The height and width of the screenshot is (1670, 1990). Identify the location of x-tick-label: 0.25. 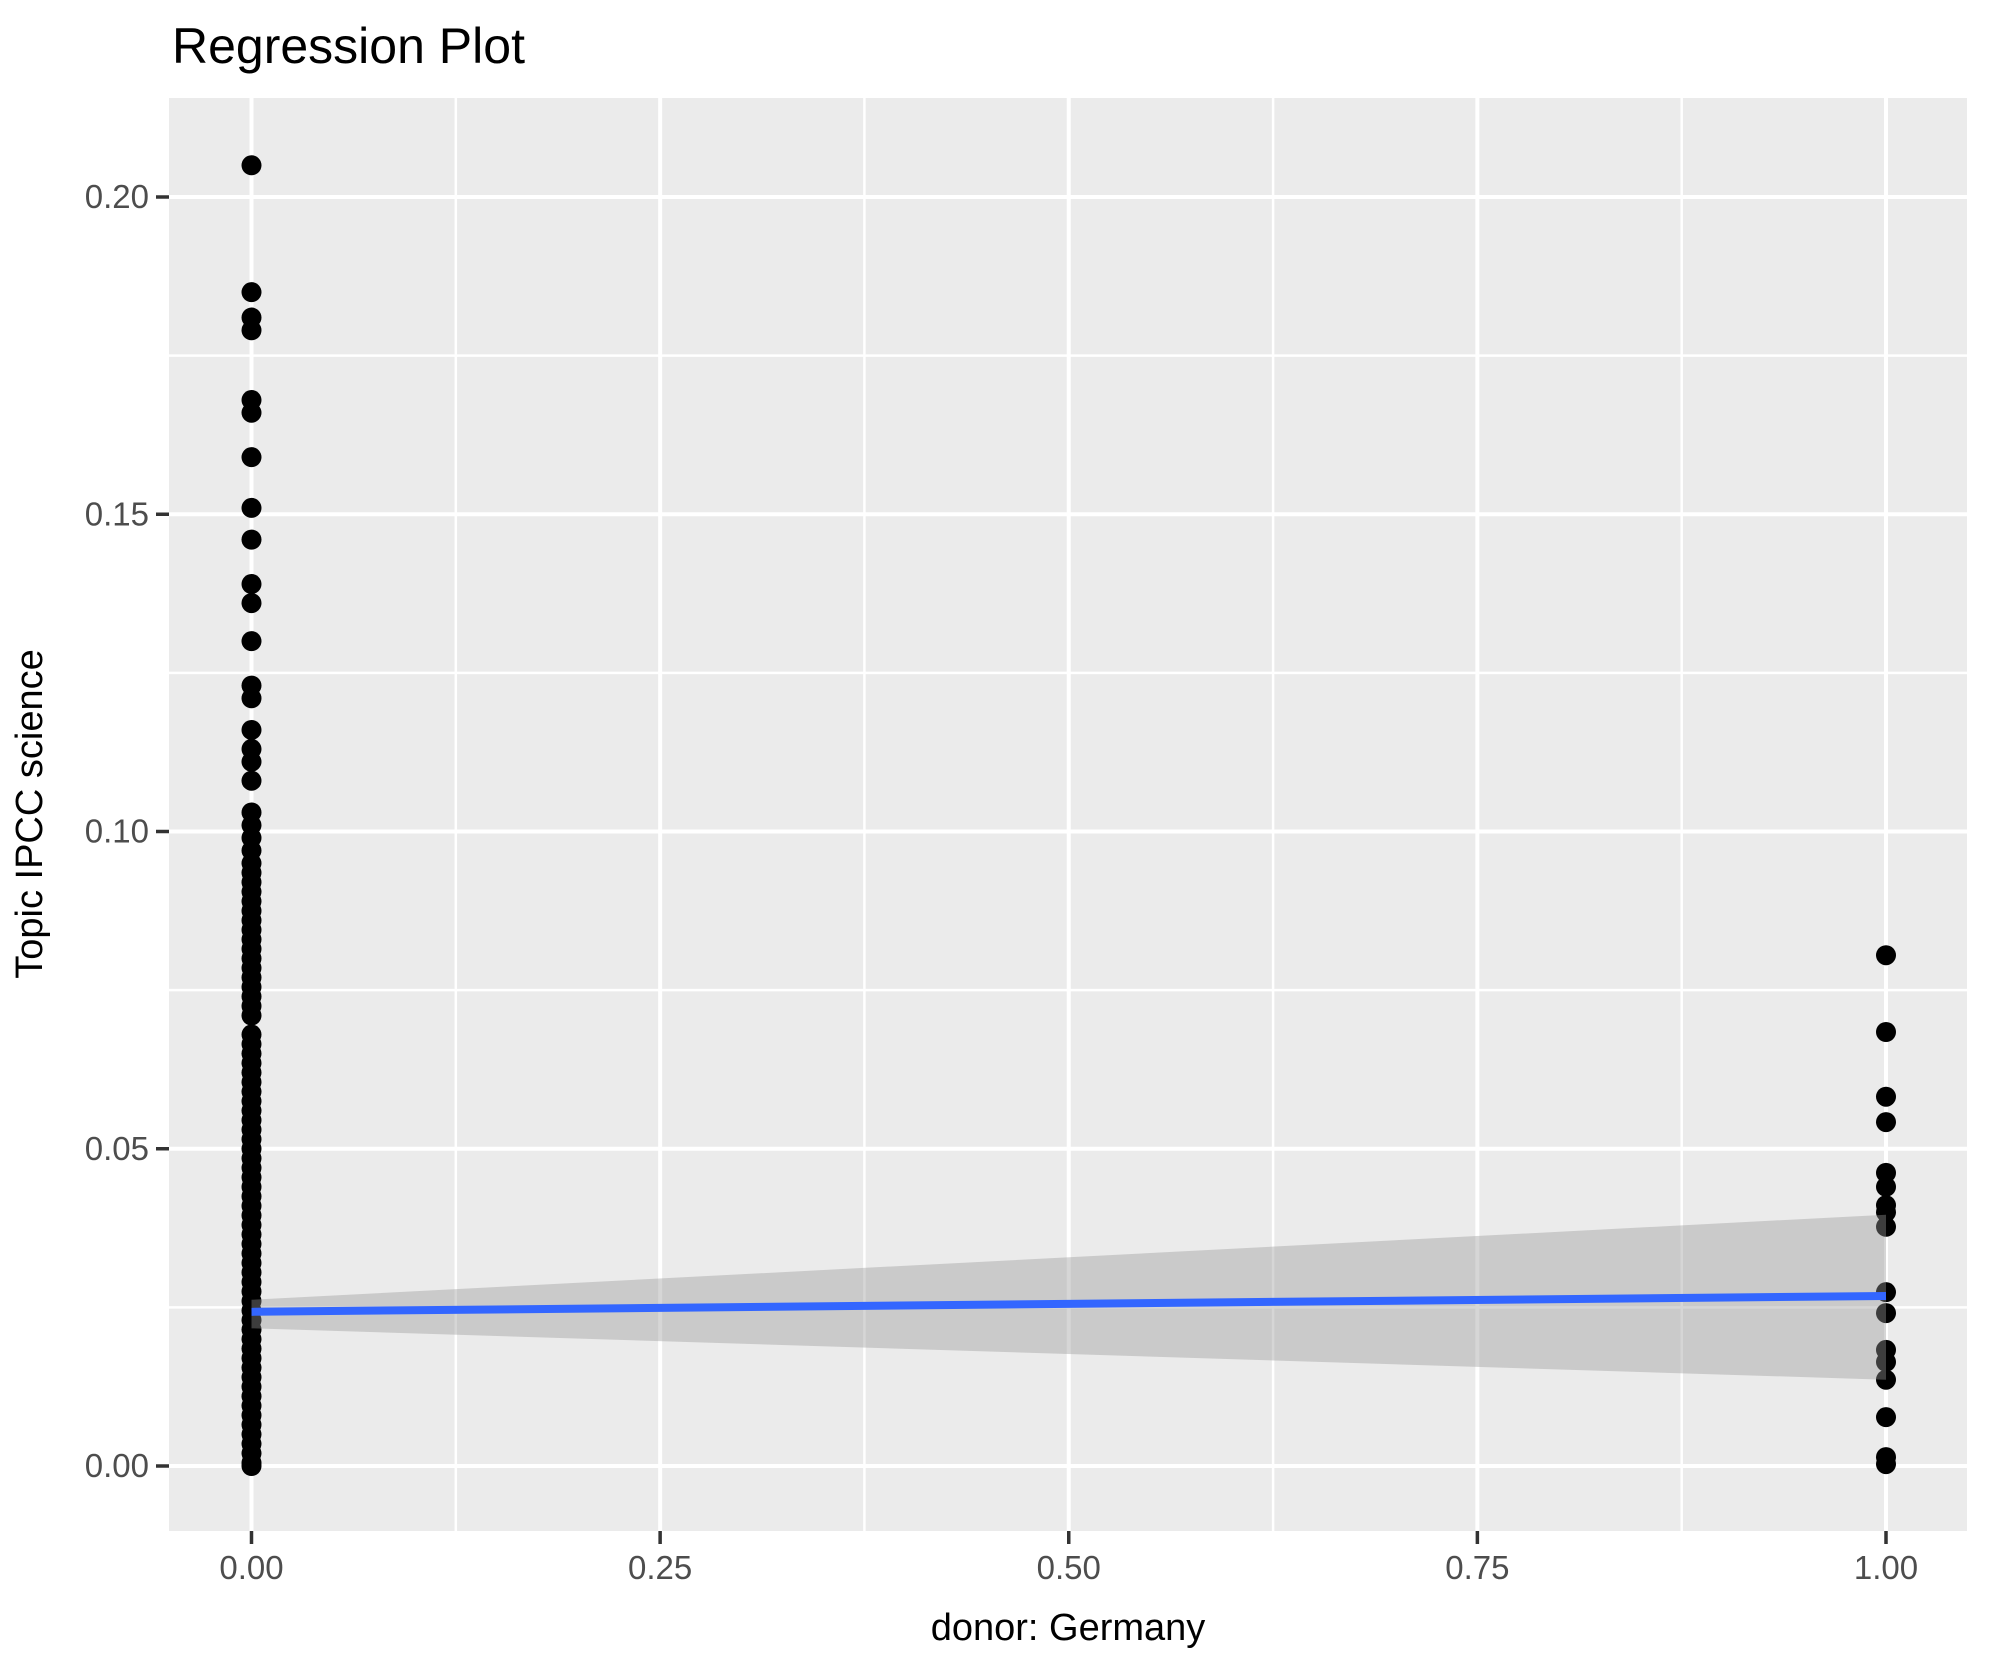
(660, 1567).